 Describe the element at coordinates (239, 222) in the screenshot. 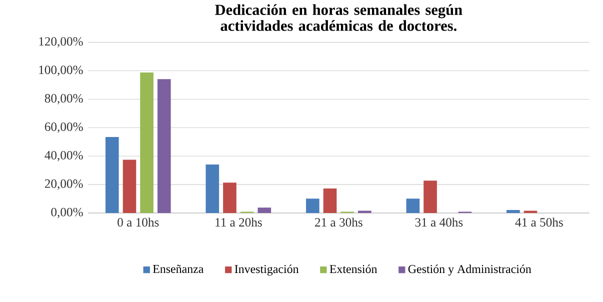

I see `x-tick-label: 11 a 20hs` at that location.